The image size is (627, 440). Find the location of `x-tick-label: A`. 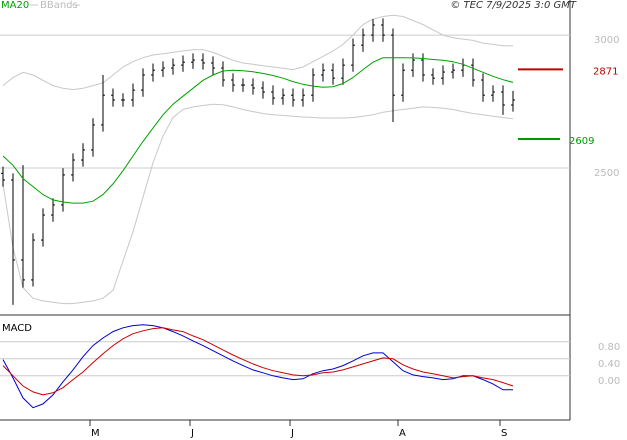

x-tick-label: A is located at coordinates (402, 433).